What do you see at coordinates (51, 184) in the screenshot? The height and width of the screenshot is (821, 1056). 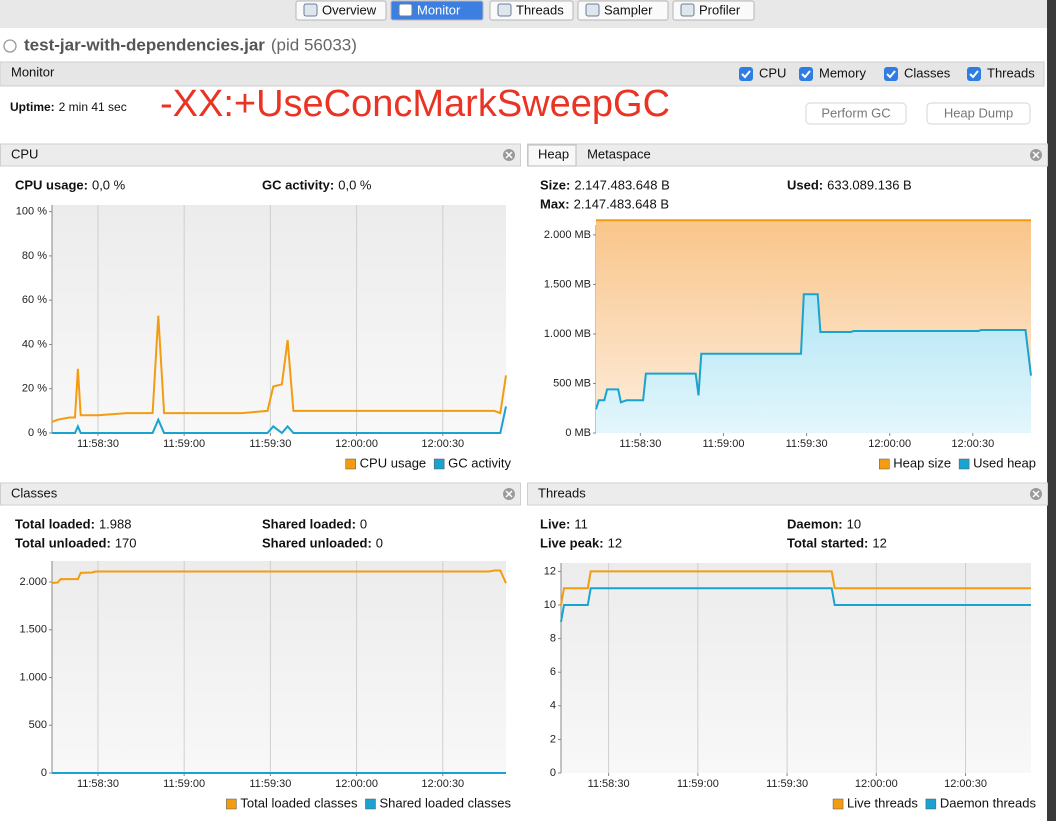 I see `stat-label: CPU usage:` at bounding box center [51, 184].